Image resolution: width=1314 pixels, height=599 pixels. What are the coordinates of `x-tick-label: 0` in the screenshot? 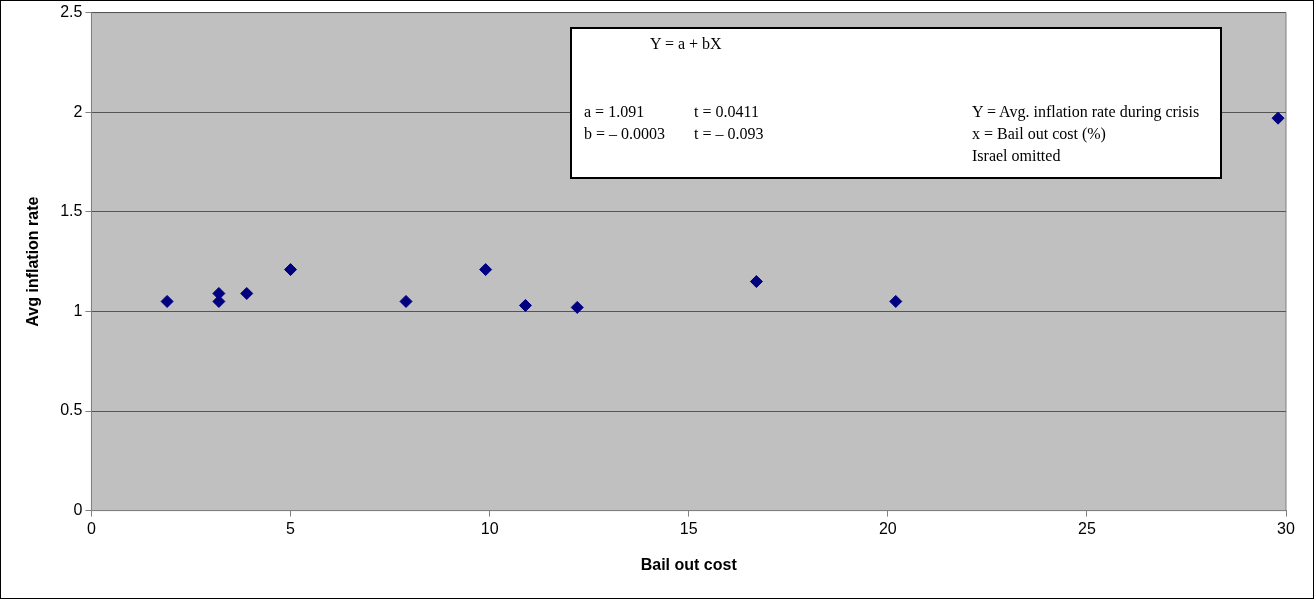 It's located at (91, 528).